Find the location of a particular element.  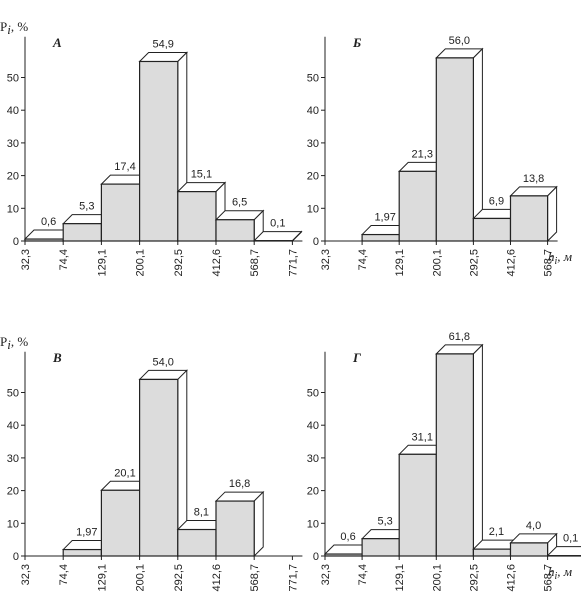

panel-label: Б is located at coordinates (356, 42).